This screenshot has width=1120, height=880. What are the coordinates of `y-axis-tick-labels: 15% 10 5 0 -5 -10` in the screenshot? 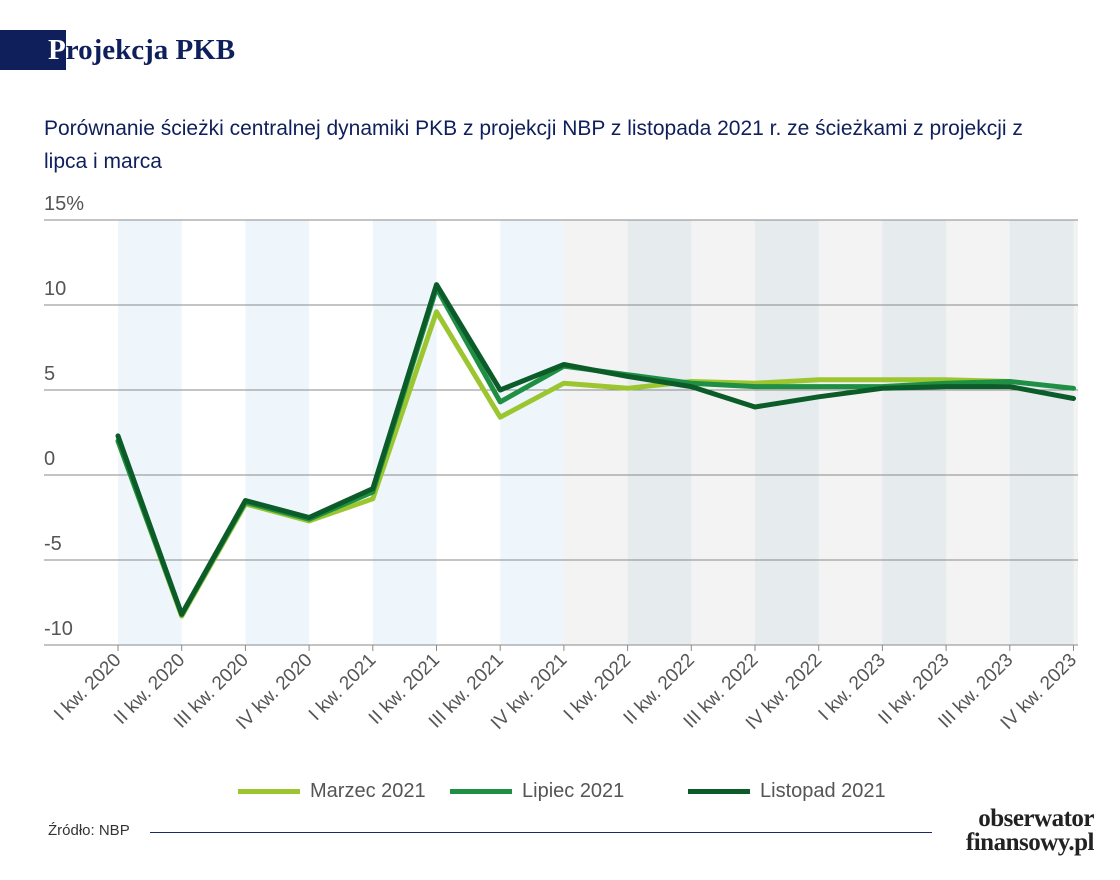 It's located at (64, 416).